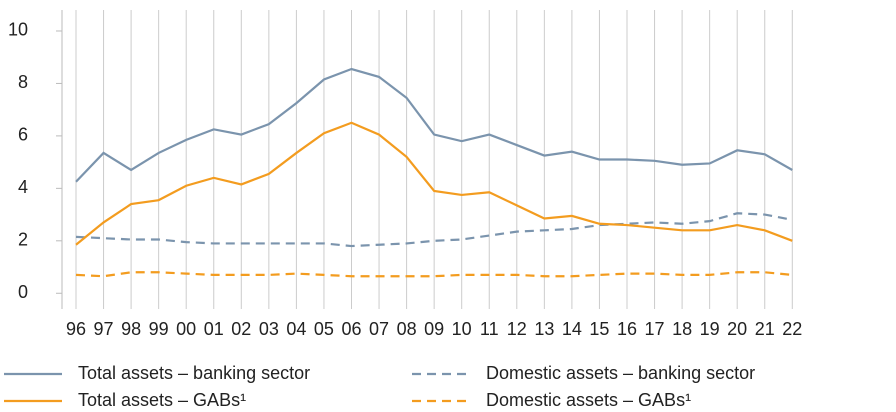  What do you see at coordinates (23, 187) in the screenshot?
I see `y-tick-label: 4` at bounding box center [23, 187].